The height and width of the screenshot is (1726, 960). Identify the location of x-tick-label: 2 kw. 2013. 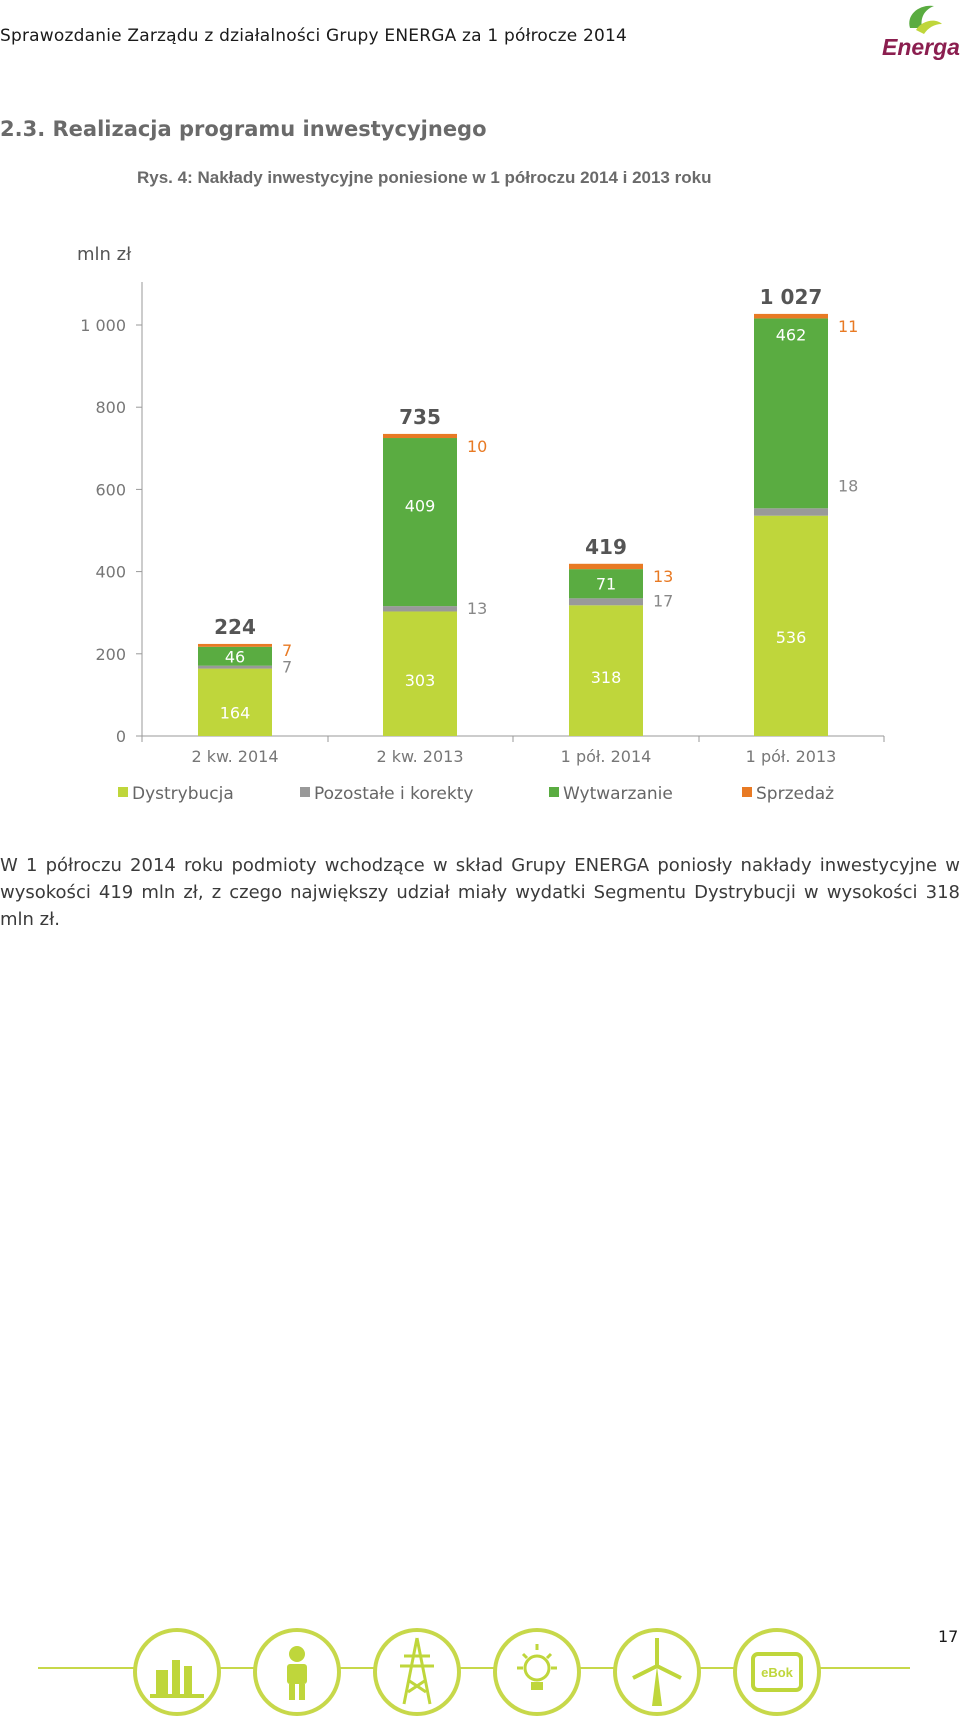
(419, 756).